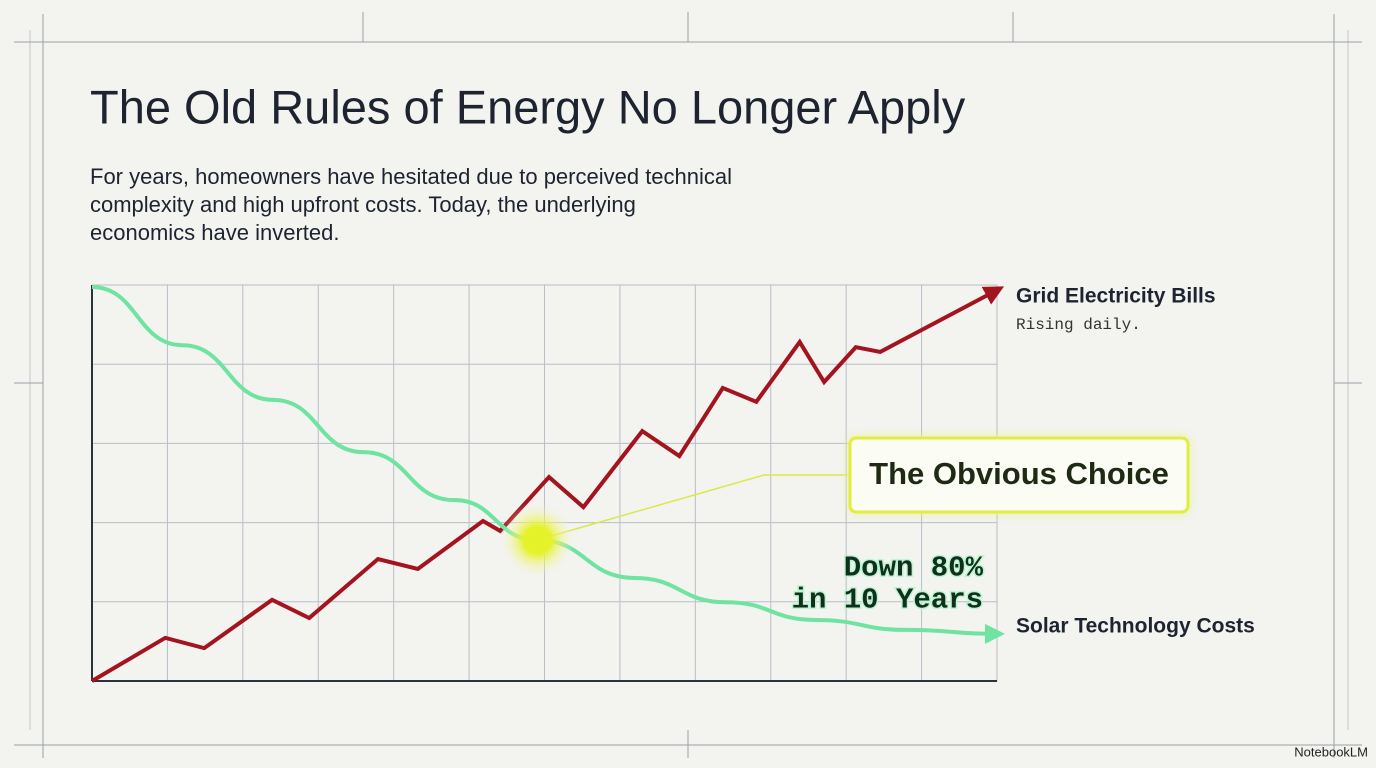  Describe the element at coordinates (528, 106) in the screenshot. I see `title: The Old Rules of Energy No Longer Apply` at that location.